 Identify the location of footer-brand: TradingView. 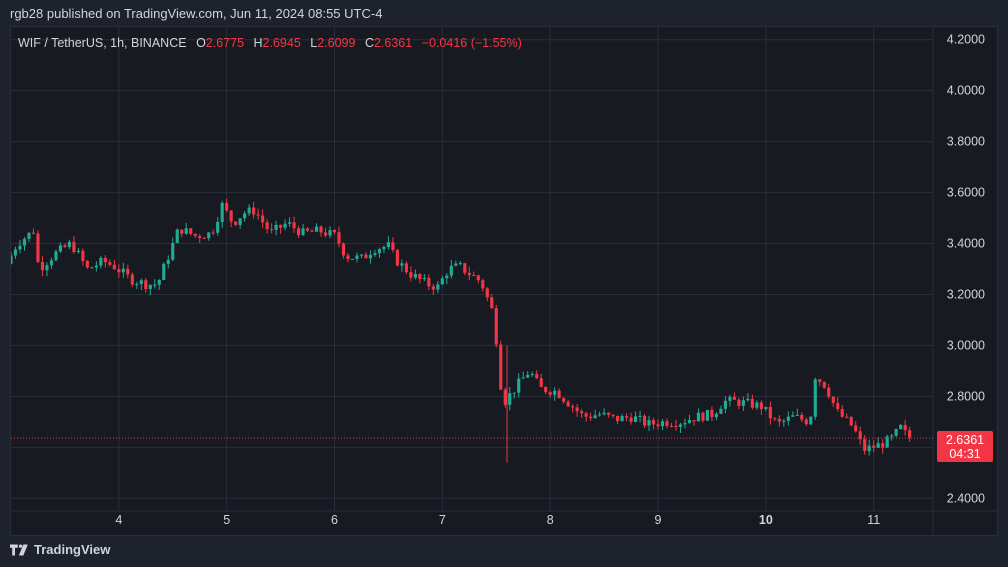
(60, 549).